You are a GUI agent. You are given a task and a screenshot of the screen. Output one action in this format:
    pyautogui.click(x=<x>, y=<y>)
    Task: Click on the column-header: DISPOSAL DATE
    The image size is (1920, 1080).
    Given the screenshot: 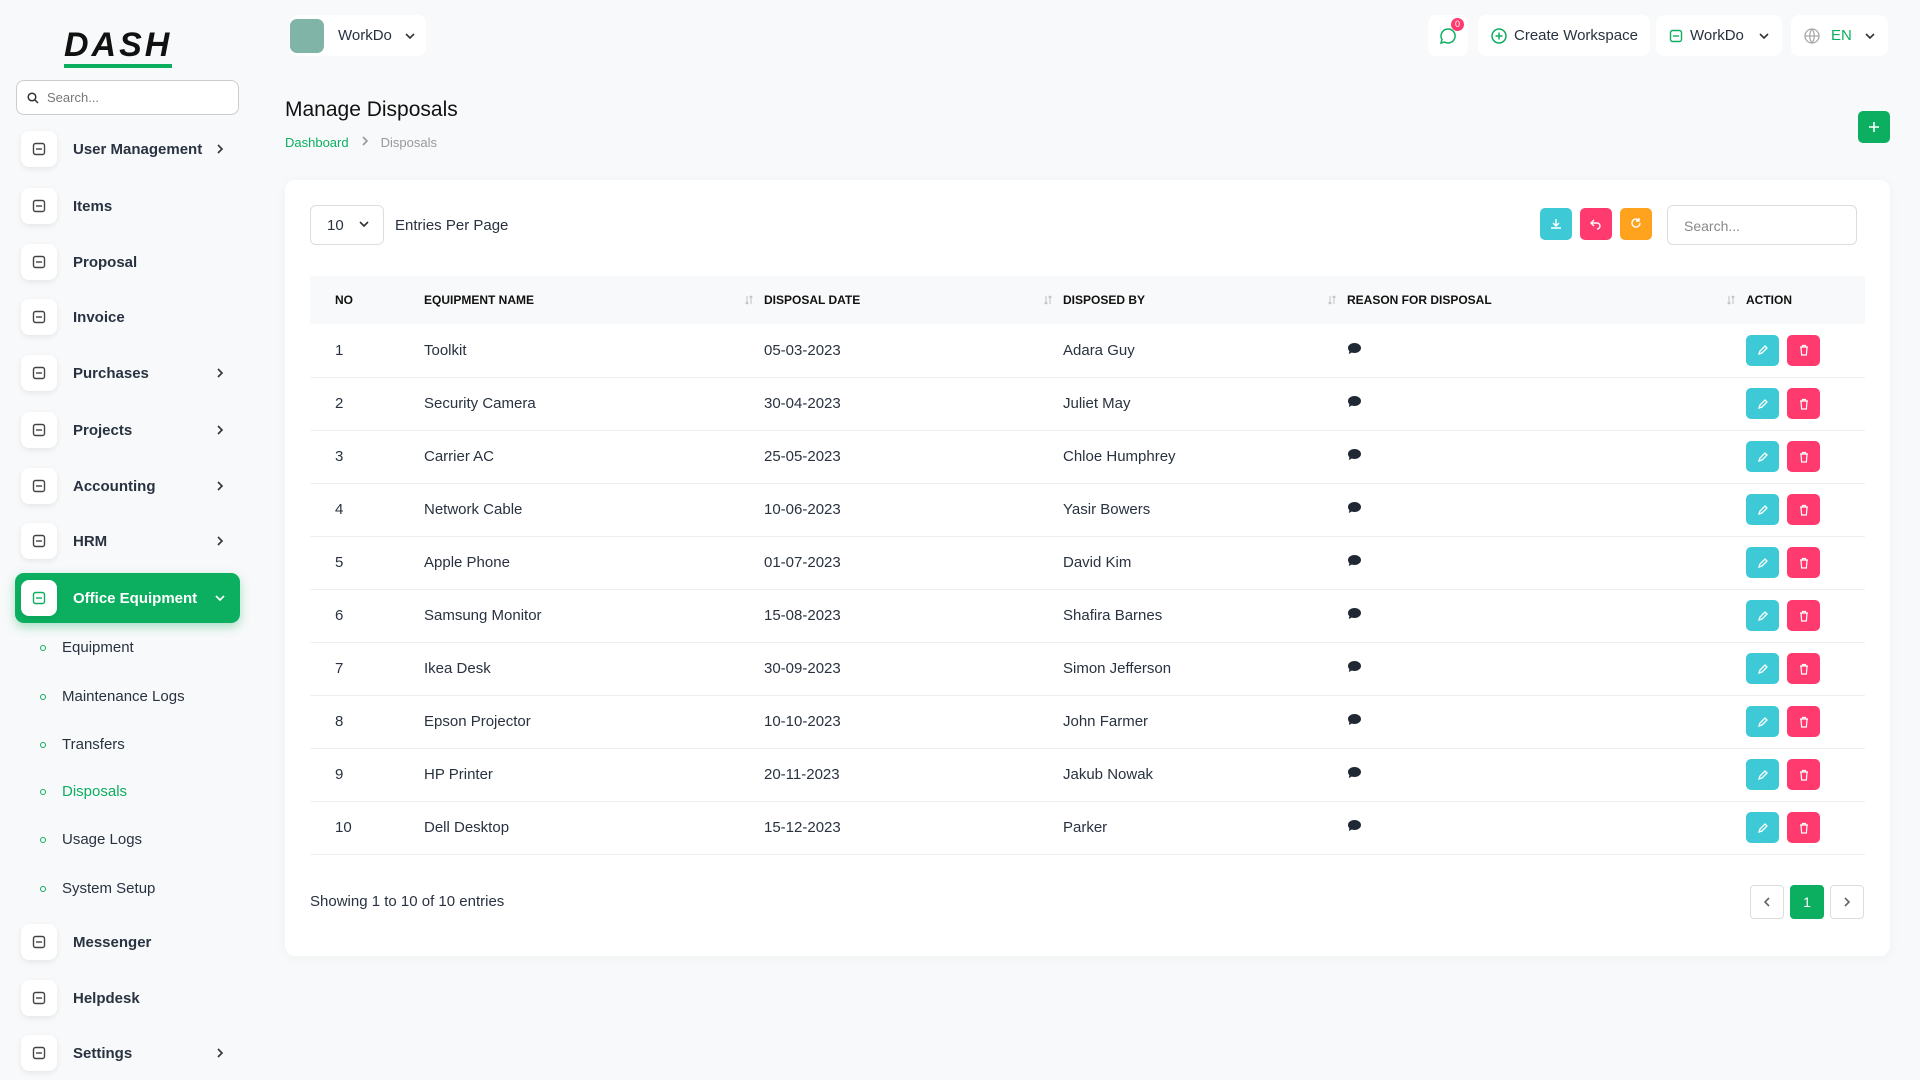 What is the action you would take?
    pyautogui.click(x=912, y=300)
    